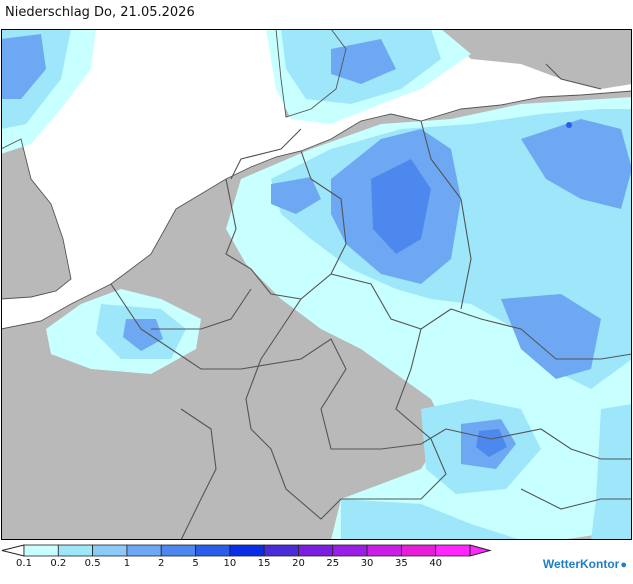 This screenshot has height=584, width=633. I want to click on legend-tick-label: 20, so click(298, 563).